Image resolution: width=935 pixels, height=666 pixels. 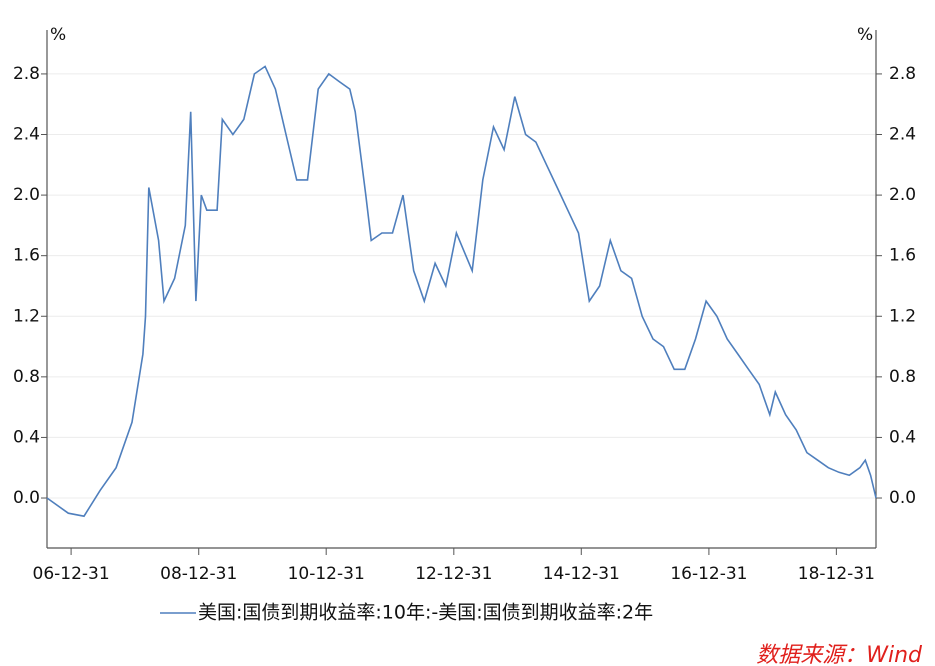 I want to click on y-tick-label-right: 2.4, so click(x=902, y=135).